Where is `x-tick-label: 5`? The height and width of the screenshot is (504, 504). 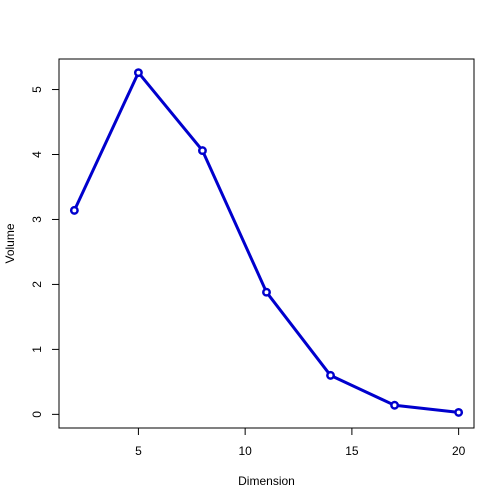 x-tick-label: 5 is located at coordinates (138, 451).